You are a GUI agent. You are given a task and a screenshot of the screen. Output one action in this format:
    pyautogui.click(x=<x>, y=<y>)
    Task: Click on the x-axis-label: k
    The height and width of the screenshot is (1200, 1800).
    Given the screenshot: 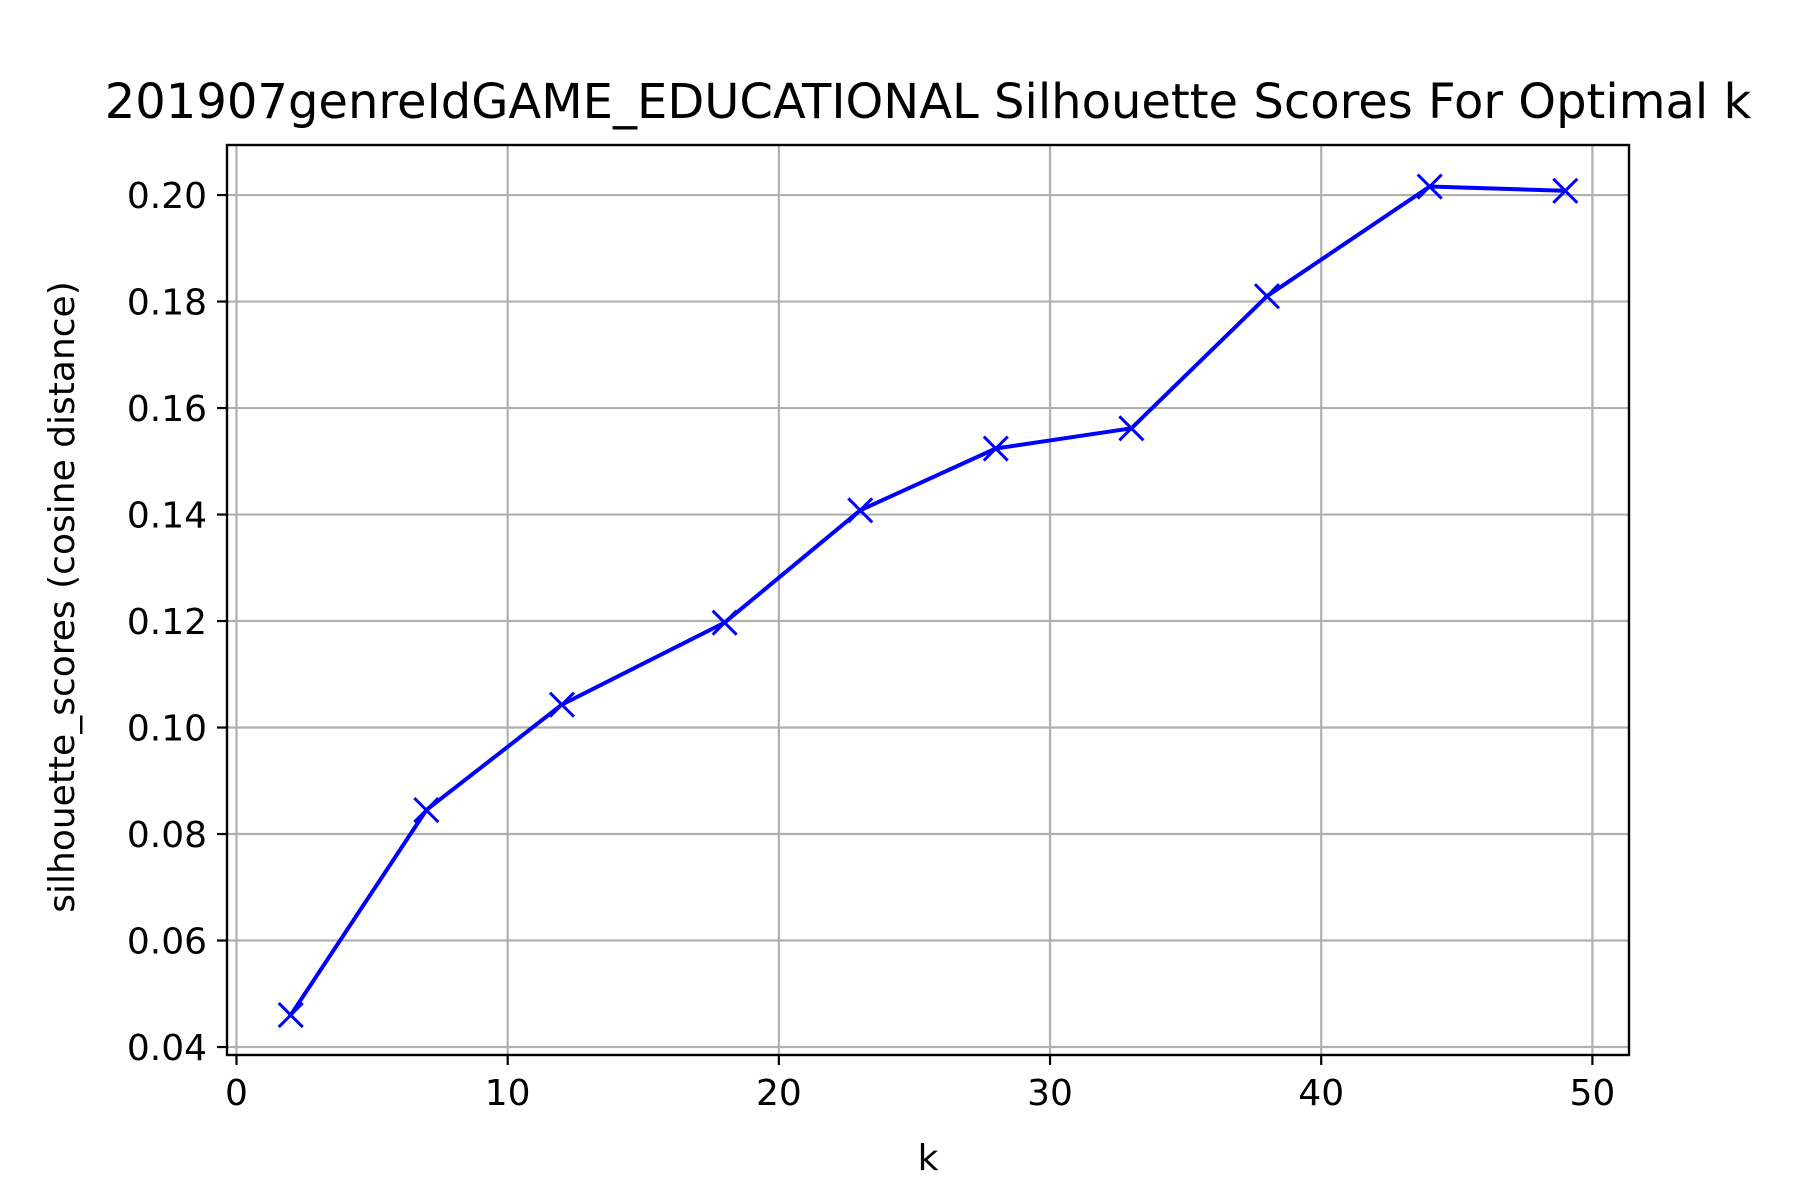 What is the action you would take?
    pyautogui.click(x=928, y=1158)
    